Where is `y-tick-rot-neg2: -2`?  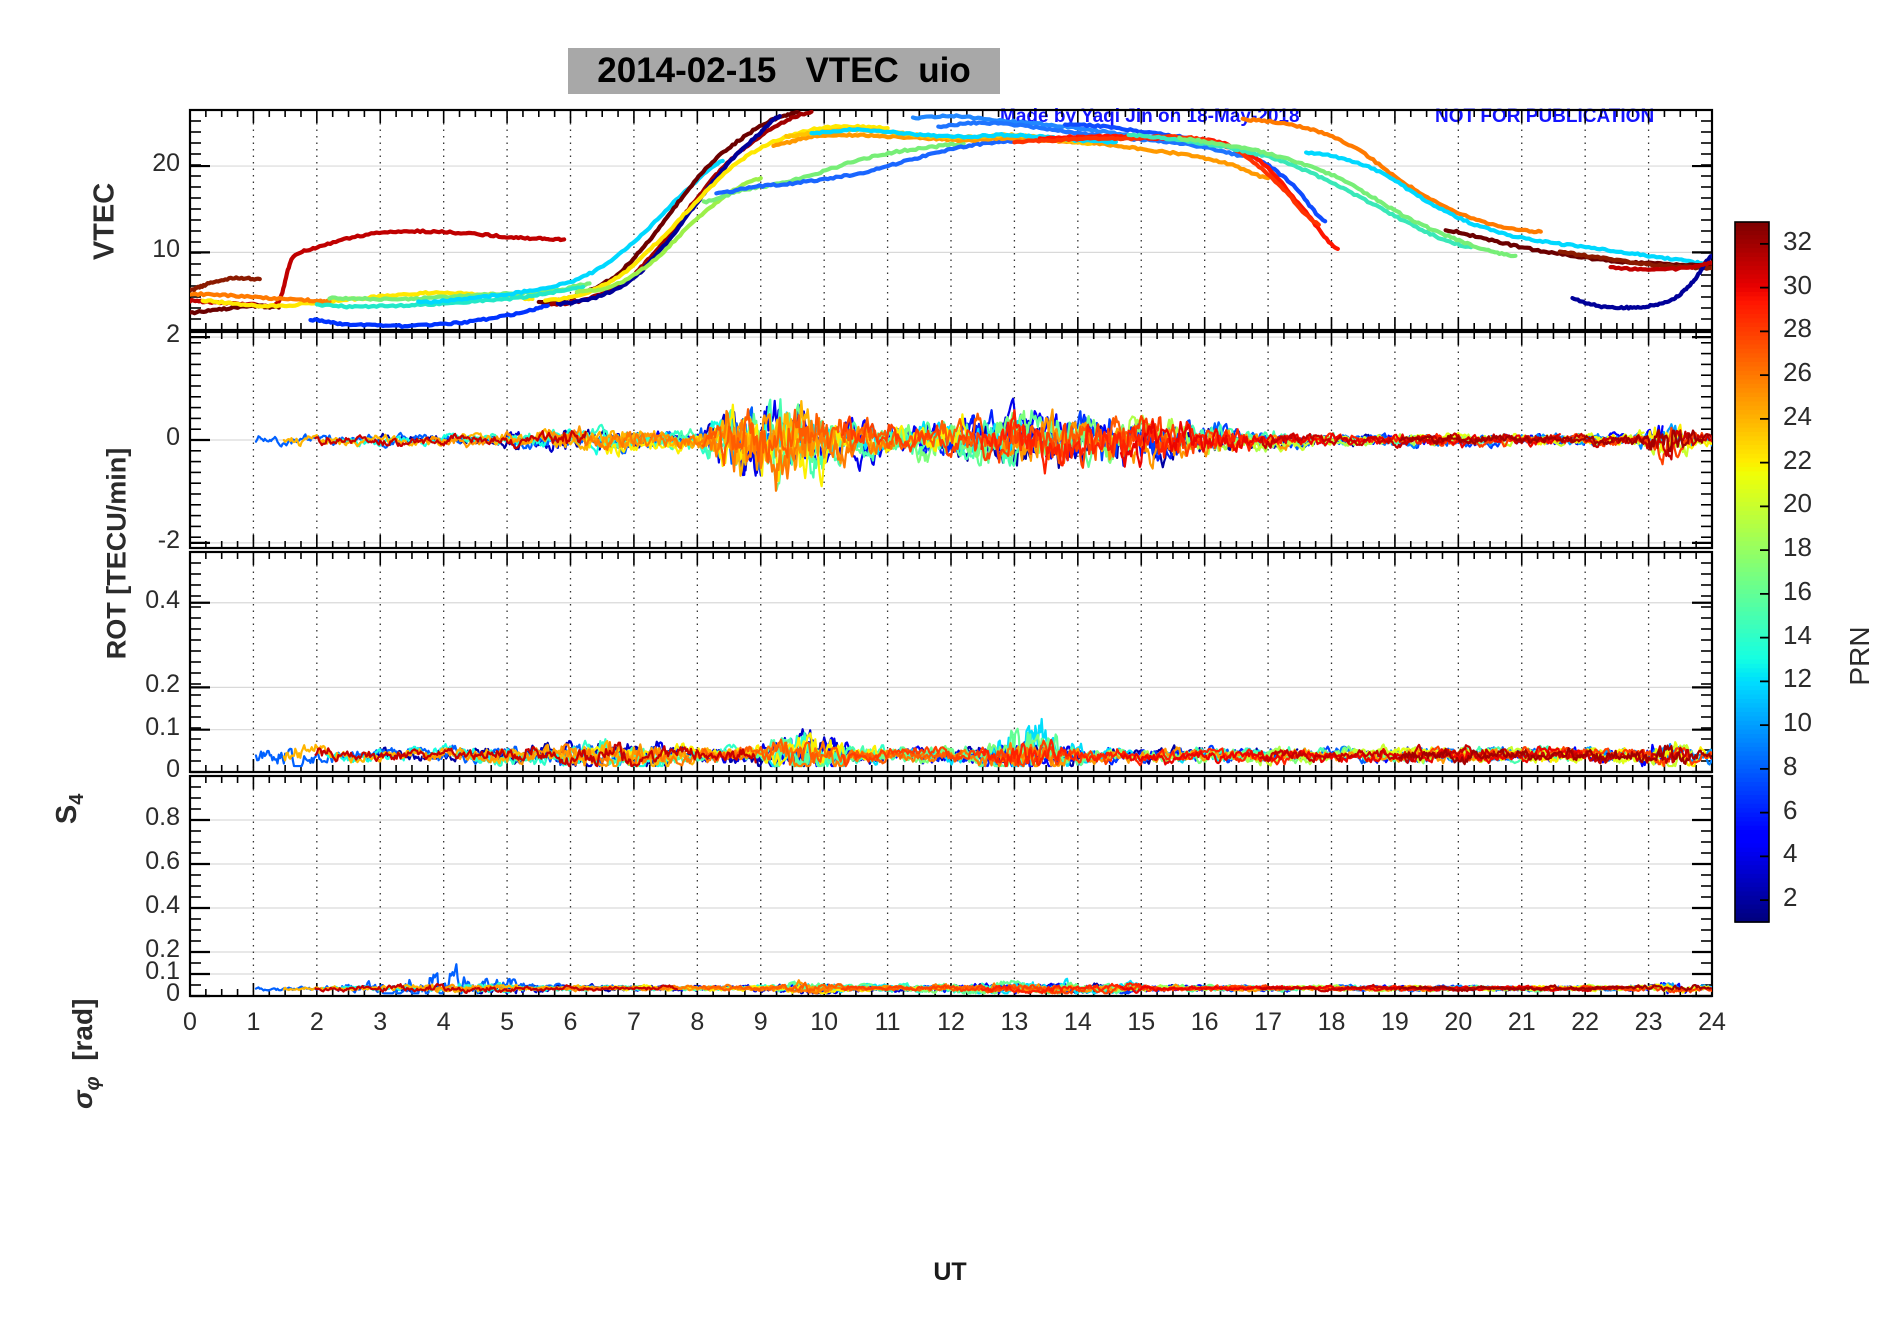 y-tick-rot-neg2: -2 is located at coordinates (168, 539).